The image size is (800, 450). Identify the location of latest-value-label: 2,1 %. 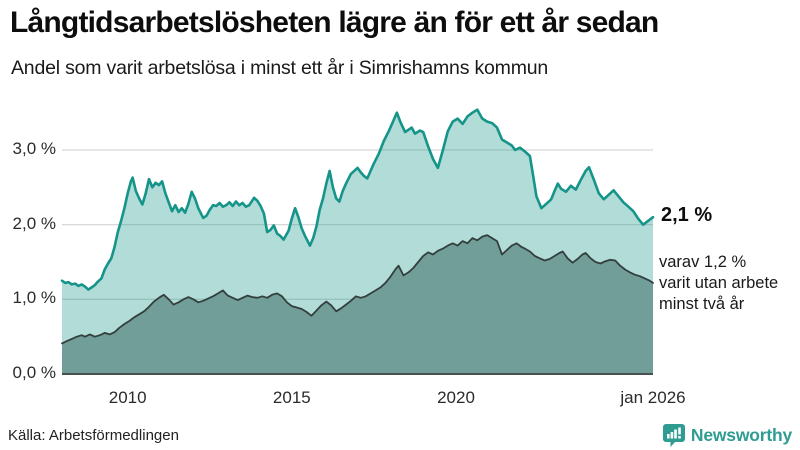
(687, 215).